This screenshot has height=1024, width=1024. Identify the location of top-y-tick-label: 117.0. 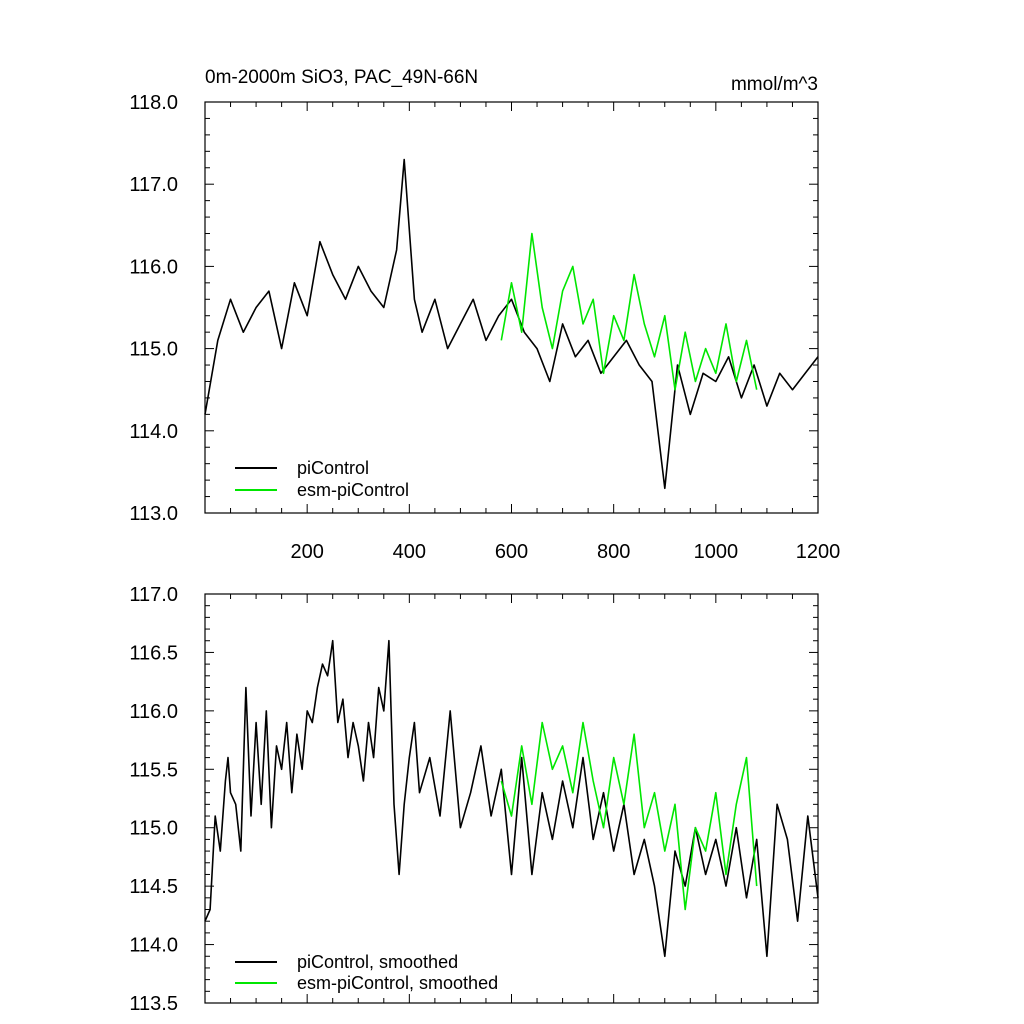
(153, 185).